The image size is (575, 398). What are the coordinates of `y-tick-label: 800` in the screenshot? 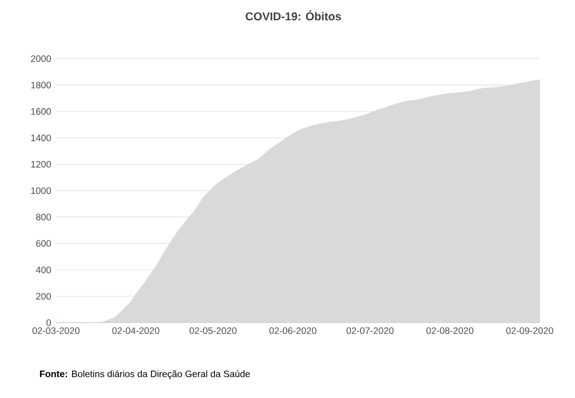 It's located at (43, 217).